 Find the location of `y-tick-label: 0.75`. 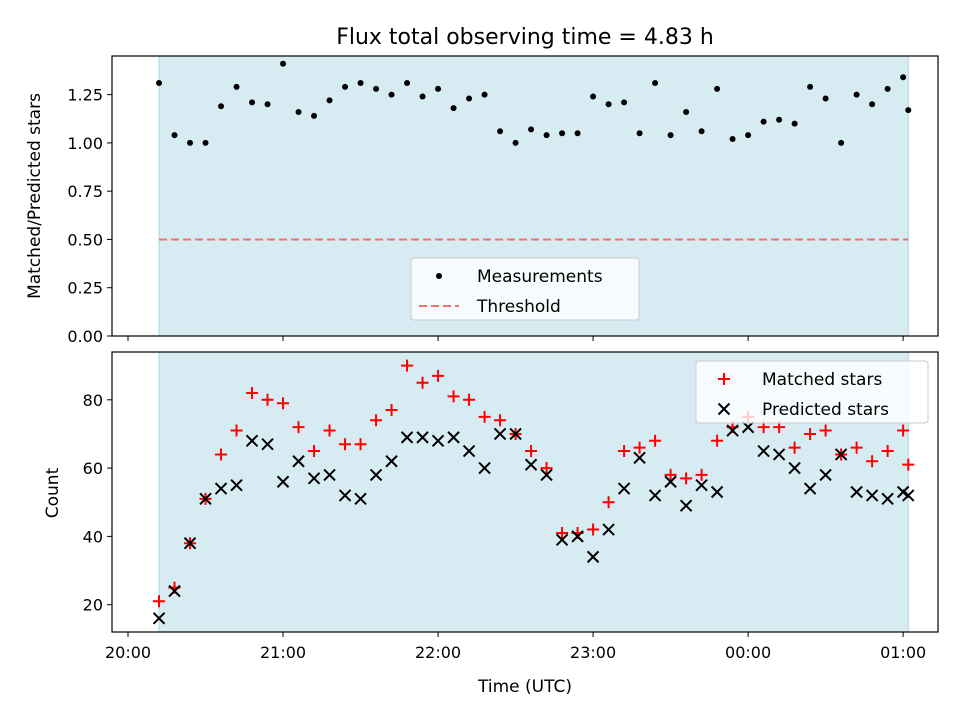

y-tick-label: 0.75 is located at coordinates (85, 191).